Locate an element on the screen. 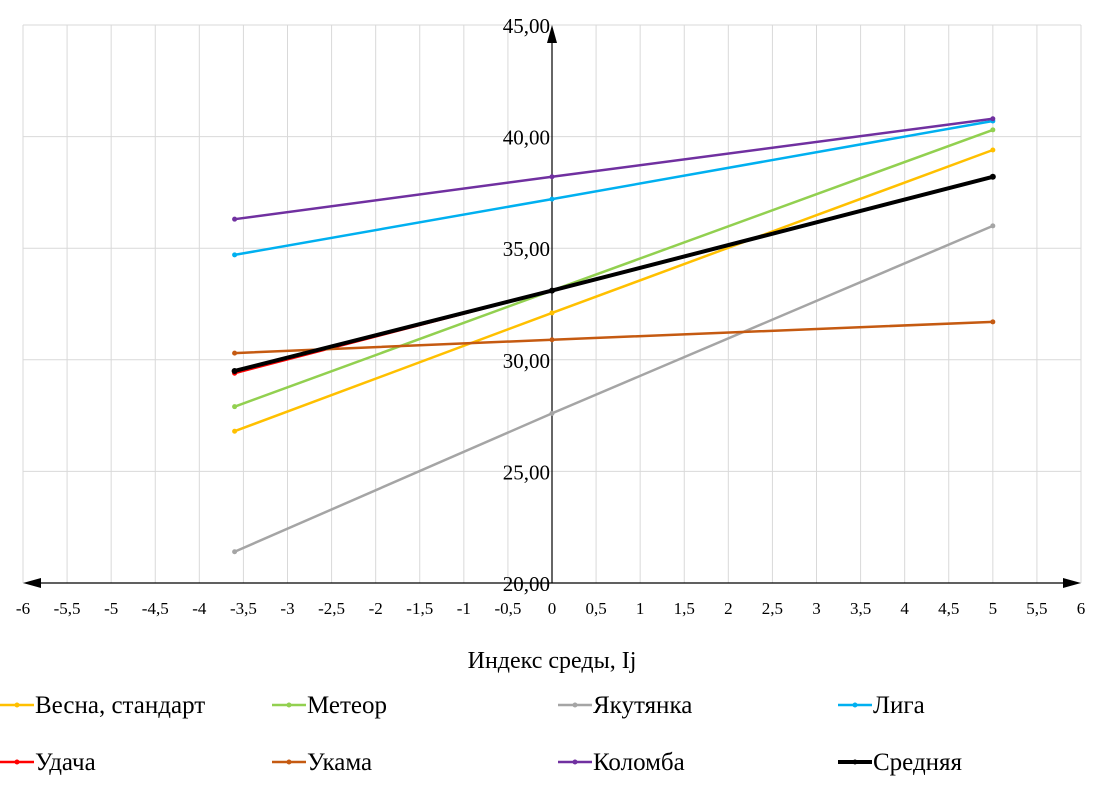 This screenshot has height=810, width=1093. x-tick-label: 4 is located at coordinates (904, 608).